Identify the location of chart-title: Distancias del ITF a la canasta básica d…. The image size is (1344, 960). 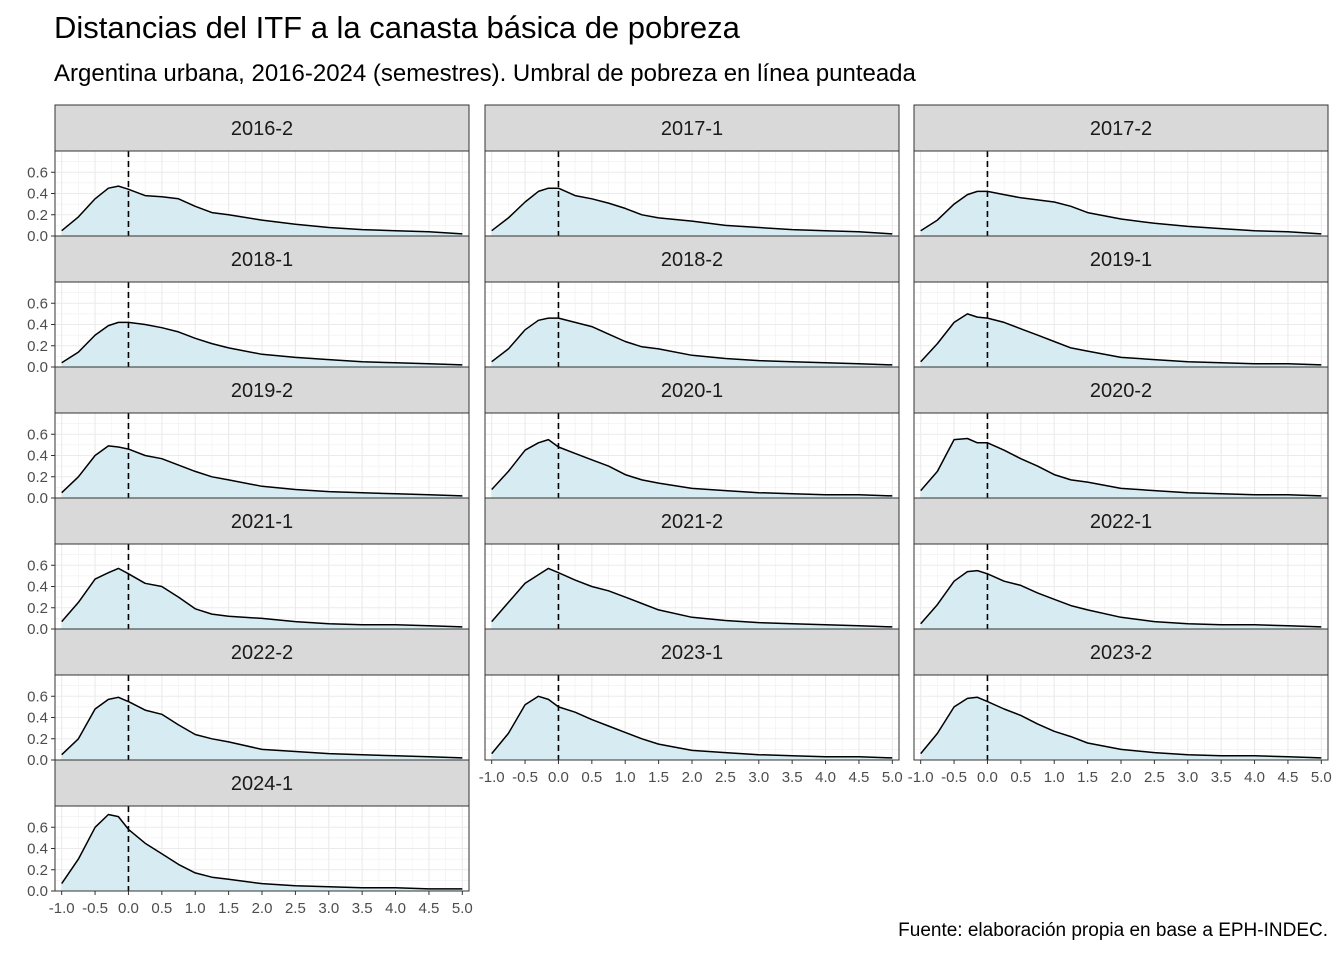
(397, 27).